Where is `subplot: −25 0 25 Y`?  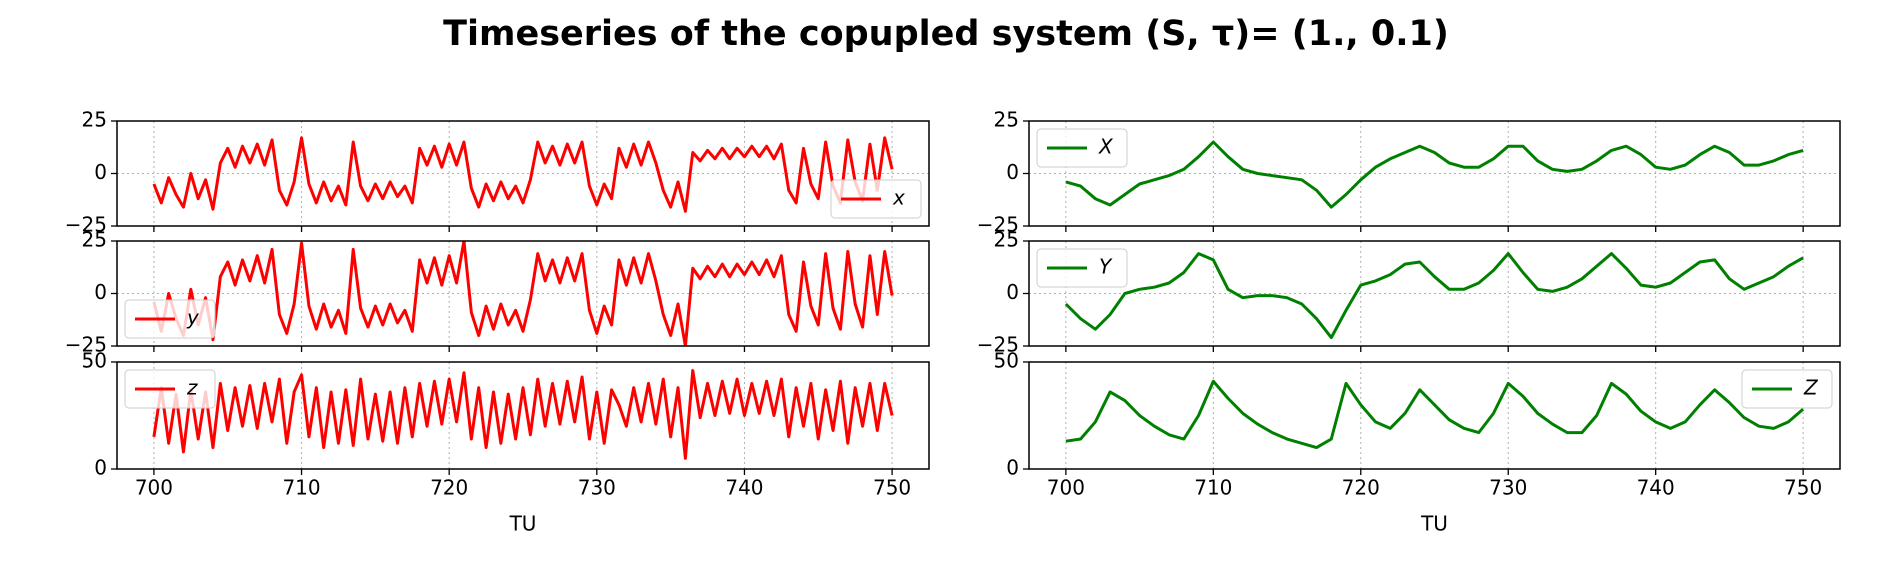 subplot: −25 0 25 Y is located at coordinates (1409, 292).